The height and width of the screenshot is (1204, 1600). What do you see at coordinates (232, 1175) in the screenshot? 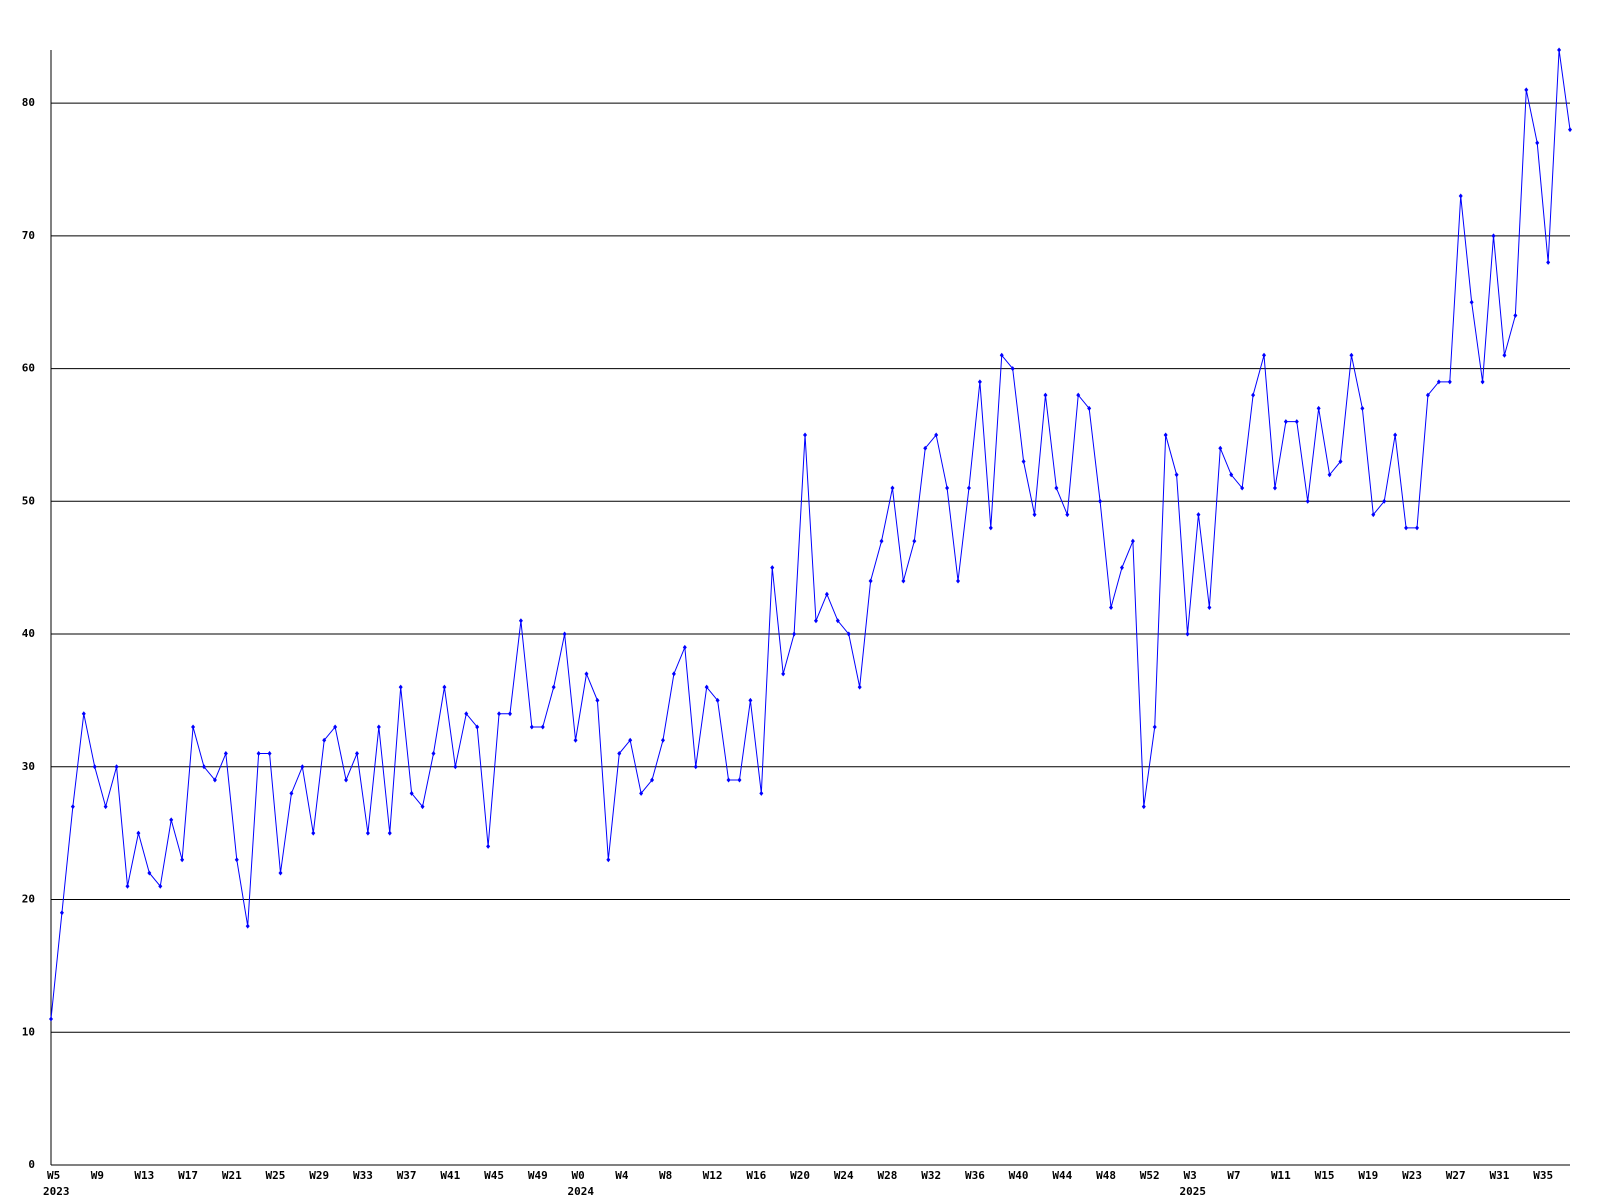
I see `x-tick-label: W21` at bounding box center [232, 1175].